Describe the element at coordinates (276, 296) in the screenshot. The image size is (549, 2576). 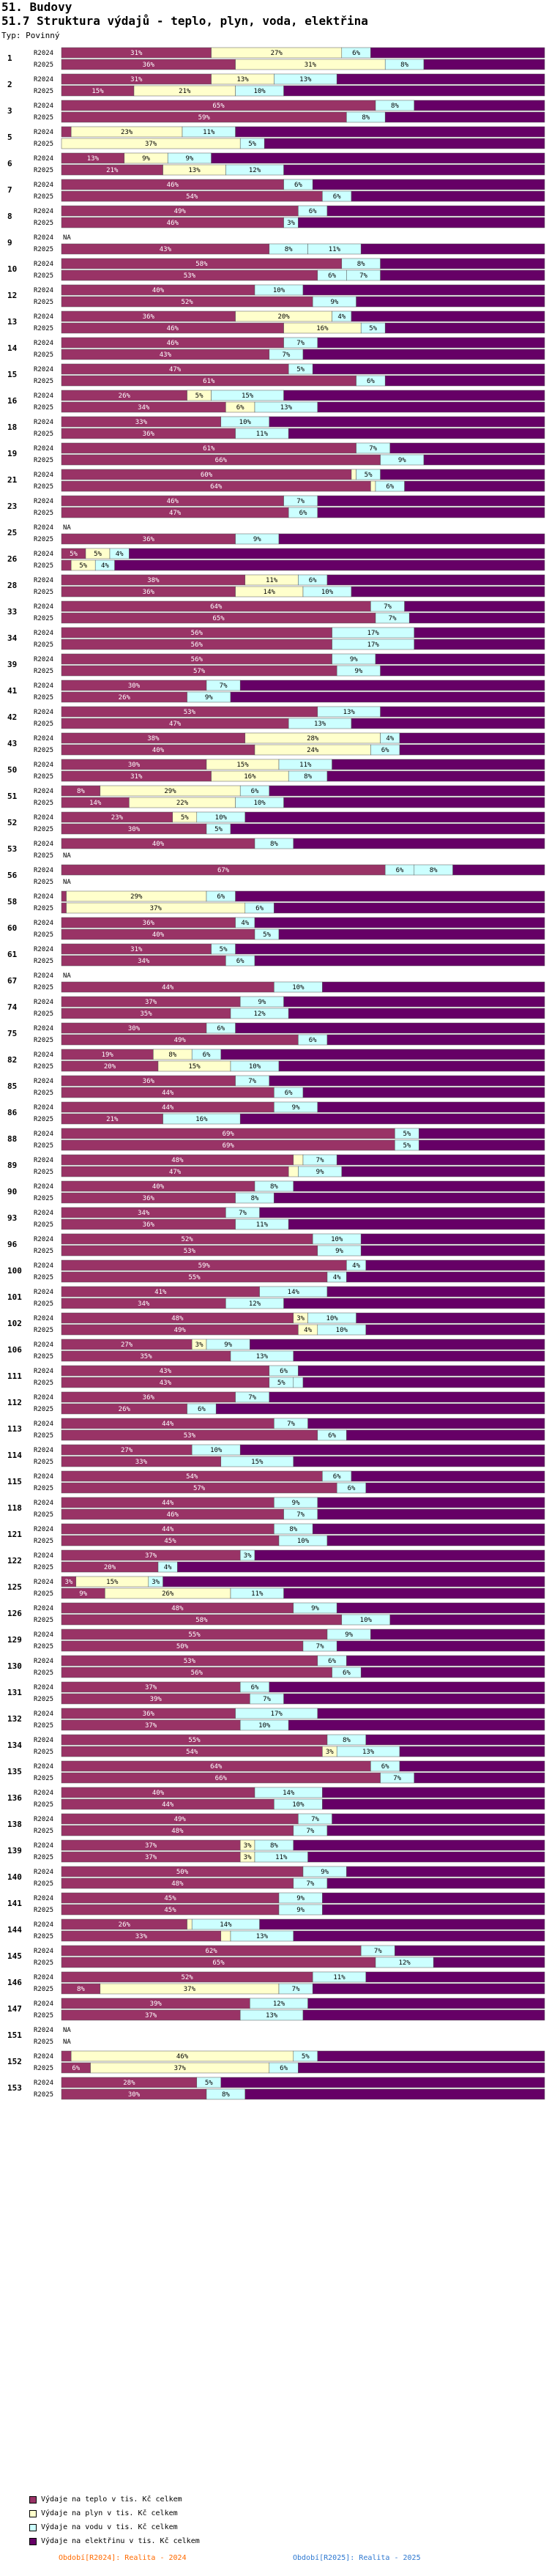
I see `category-group-12: 12 R2024 40% 10% R2025 52% 9%` at that location.